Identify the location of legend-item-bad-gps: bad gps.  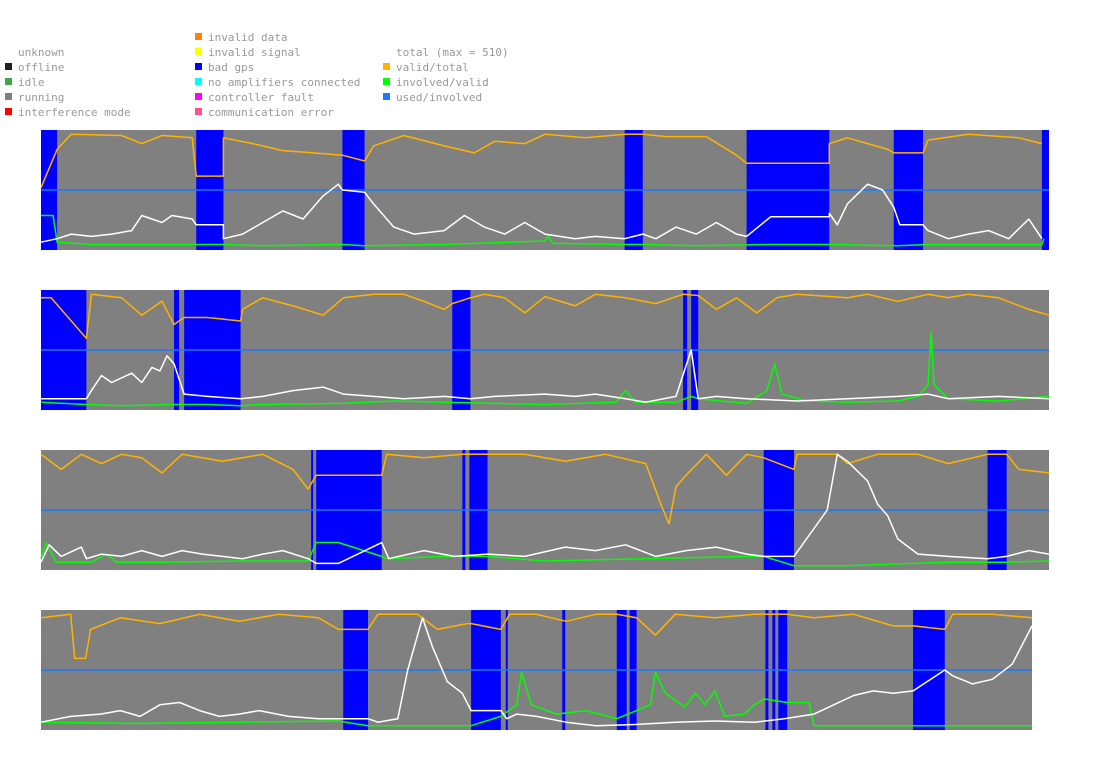
(277, 67).